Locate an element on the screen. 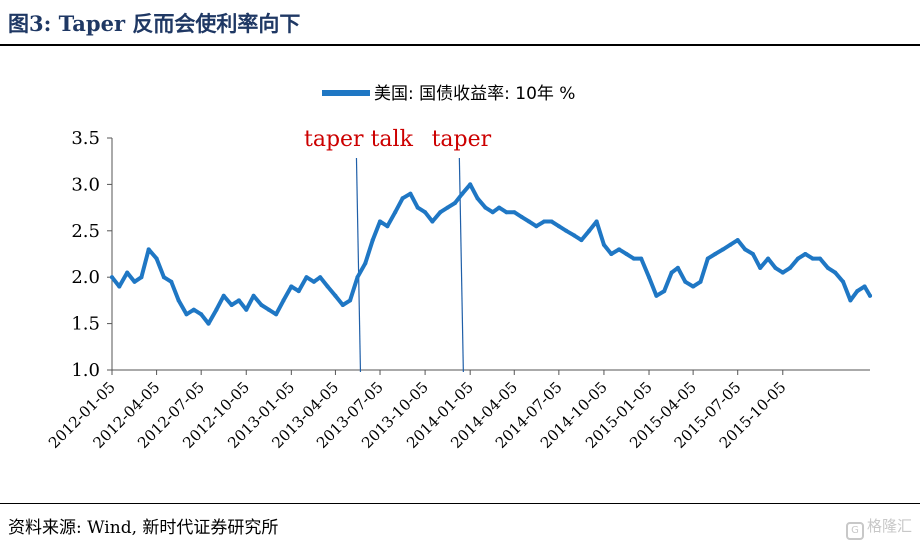  chart-annotations: taper talk taper is located at coordinates (398, 250).